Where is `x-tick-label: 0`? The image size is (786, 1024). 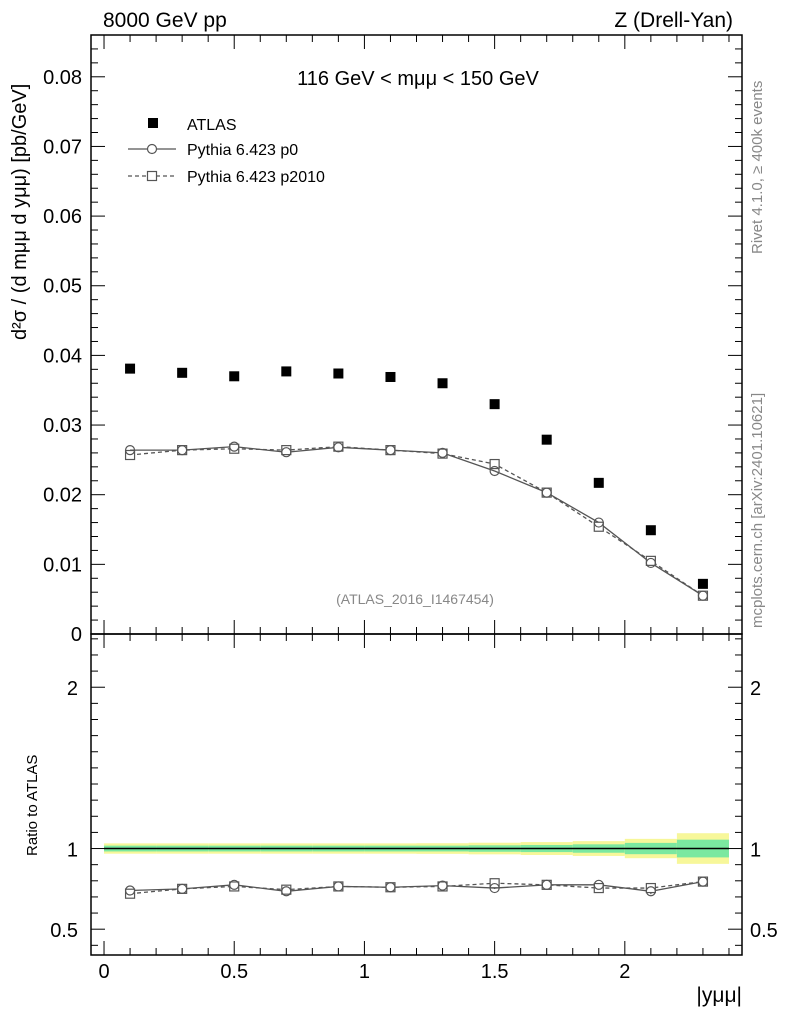 x-tick-label: 0 is located at coordinates (103, 972).